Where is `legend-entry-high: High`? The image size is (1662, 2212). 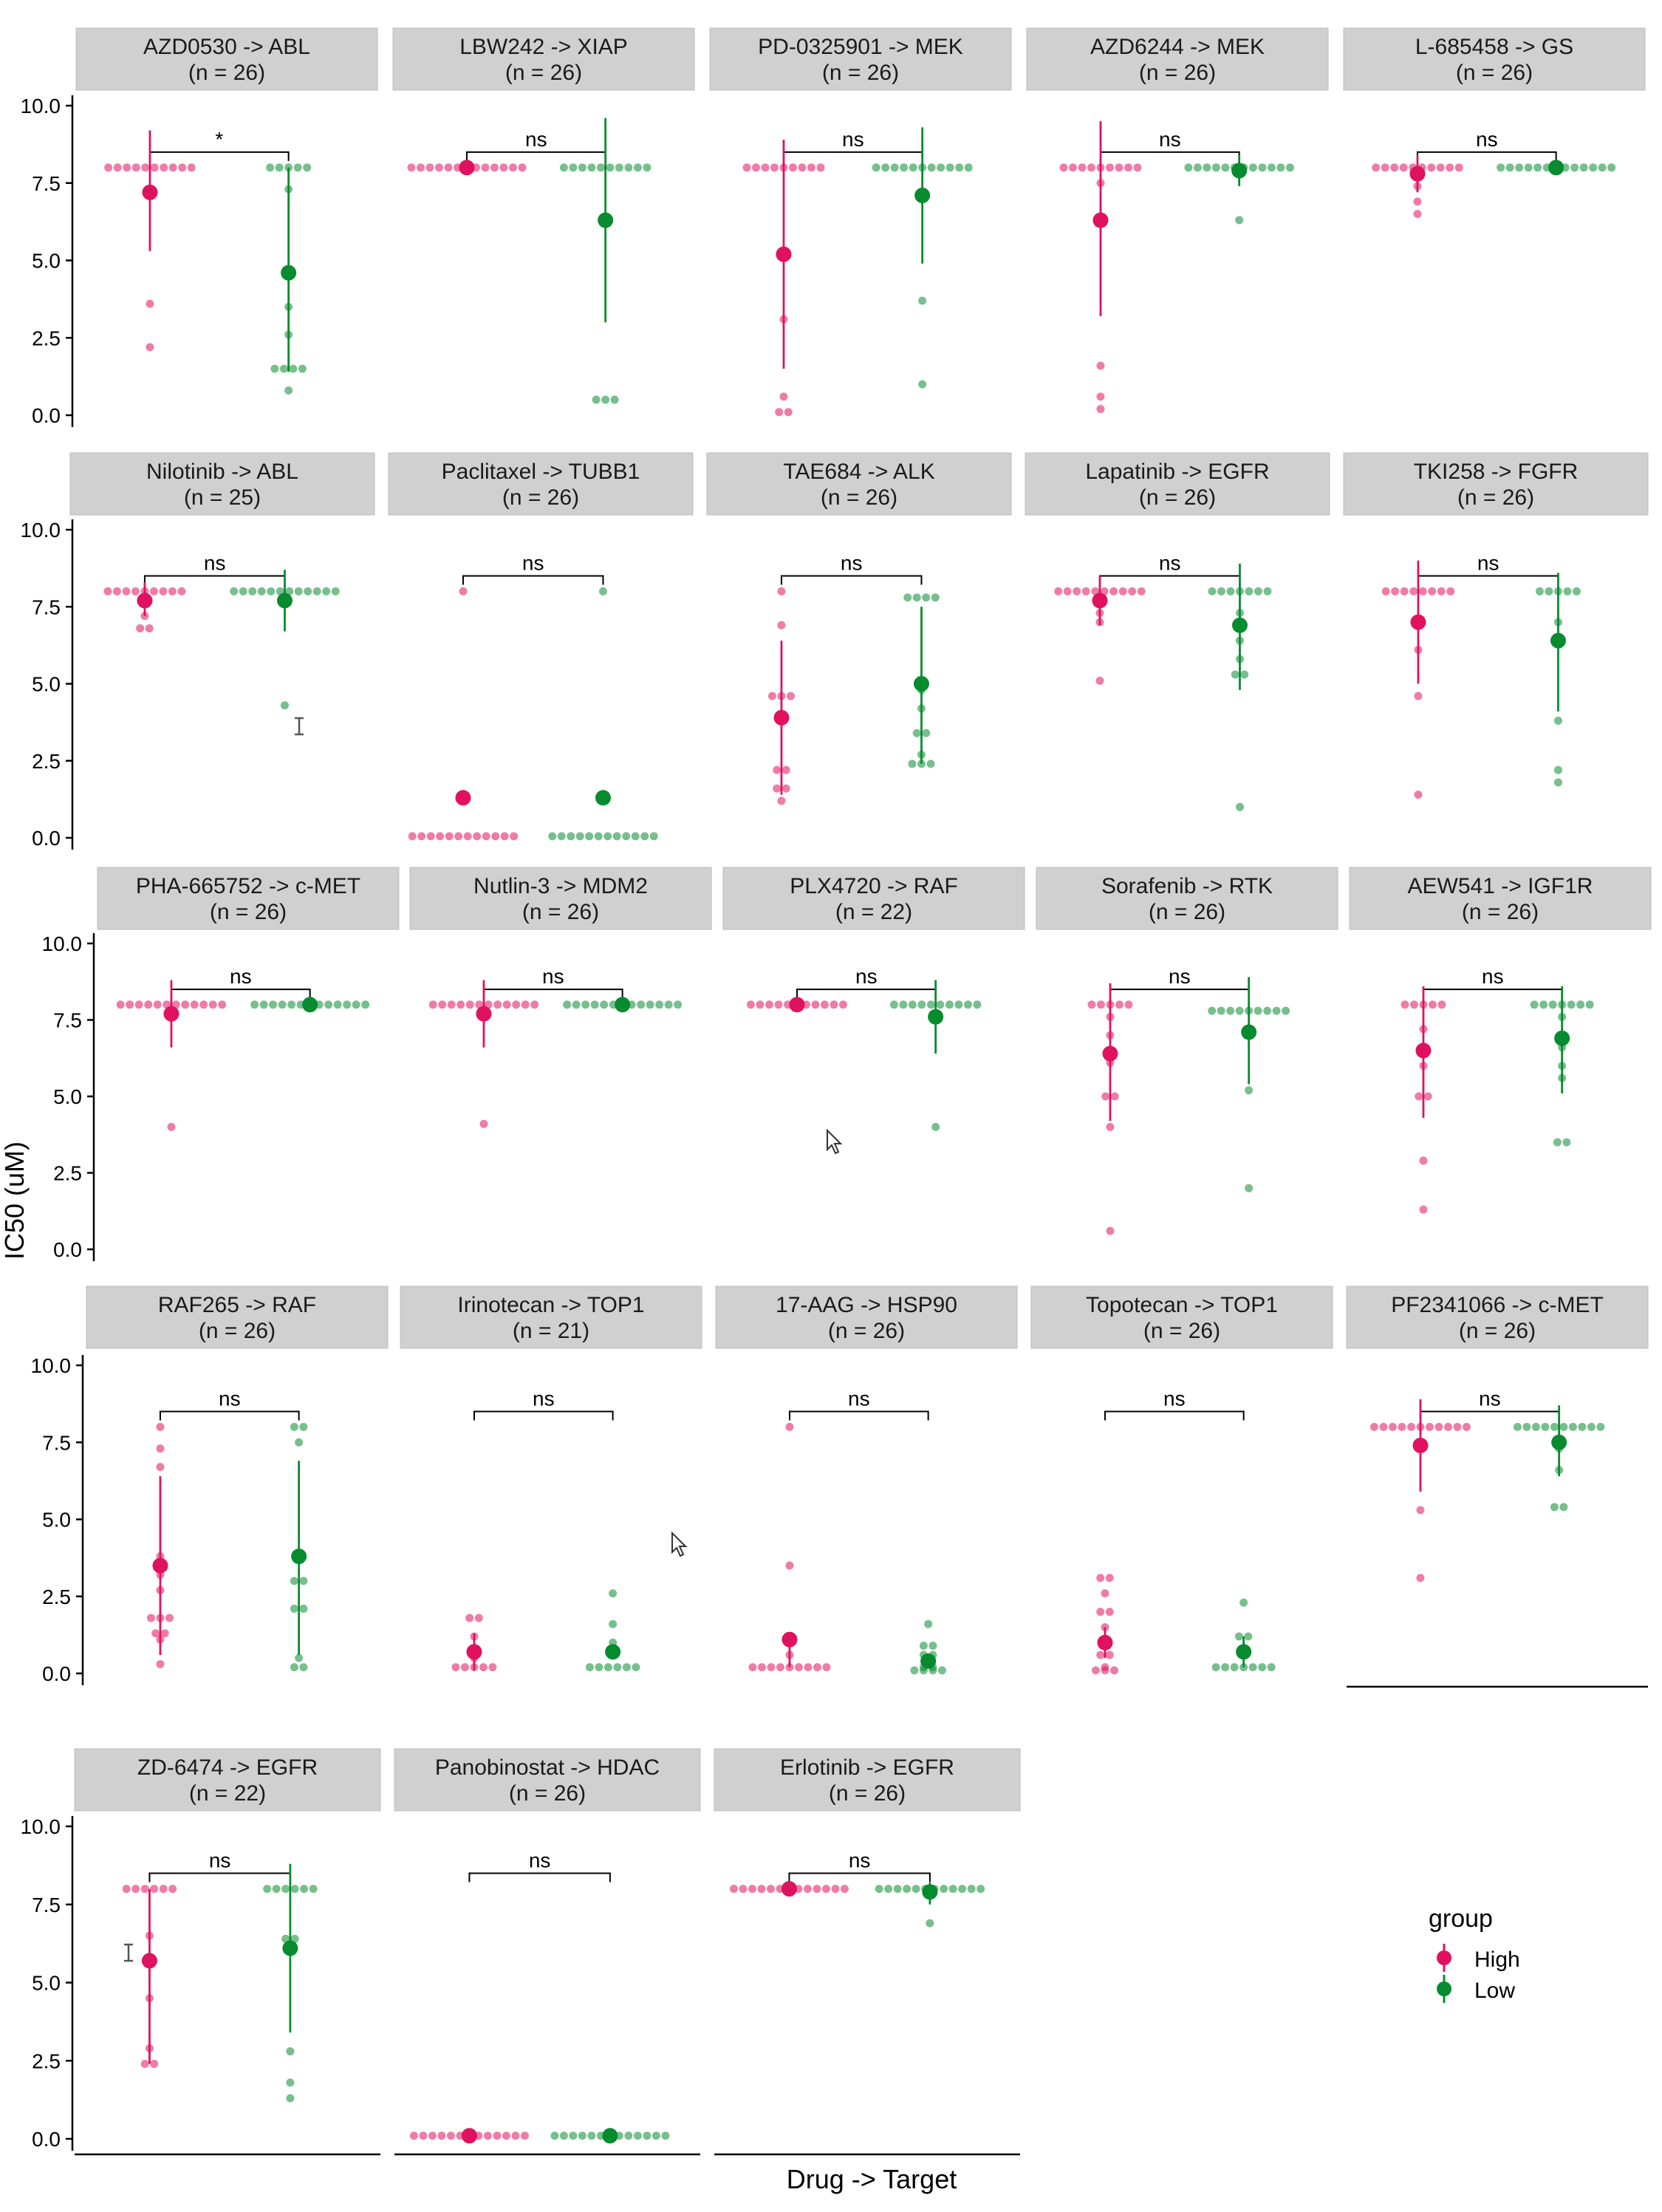 legend-entry-high: High is located at coordinates (1478, 1958).